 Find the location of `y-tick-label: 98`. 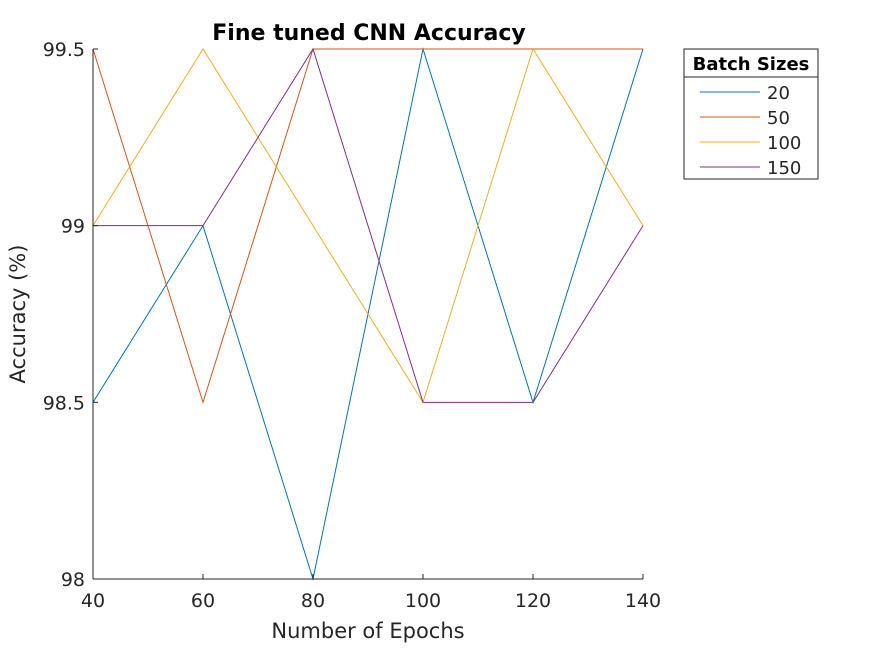

y-tick-label: 98 is located at coordinates (73, 580).